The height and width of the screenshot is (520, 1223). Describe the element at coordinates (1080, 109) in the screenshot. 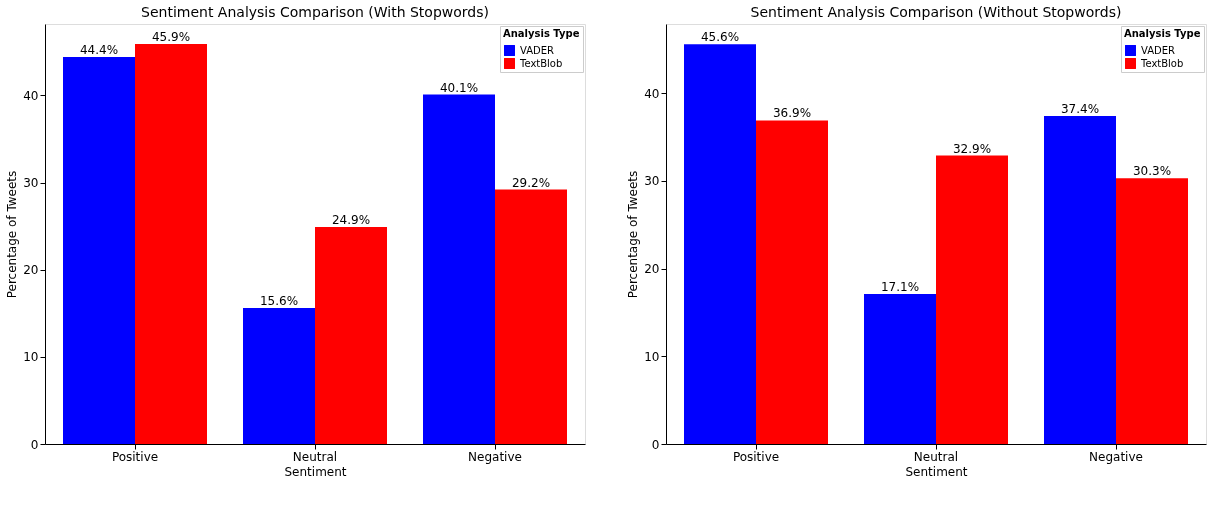

I see `data-label: 37.4%` at that location.